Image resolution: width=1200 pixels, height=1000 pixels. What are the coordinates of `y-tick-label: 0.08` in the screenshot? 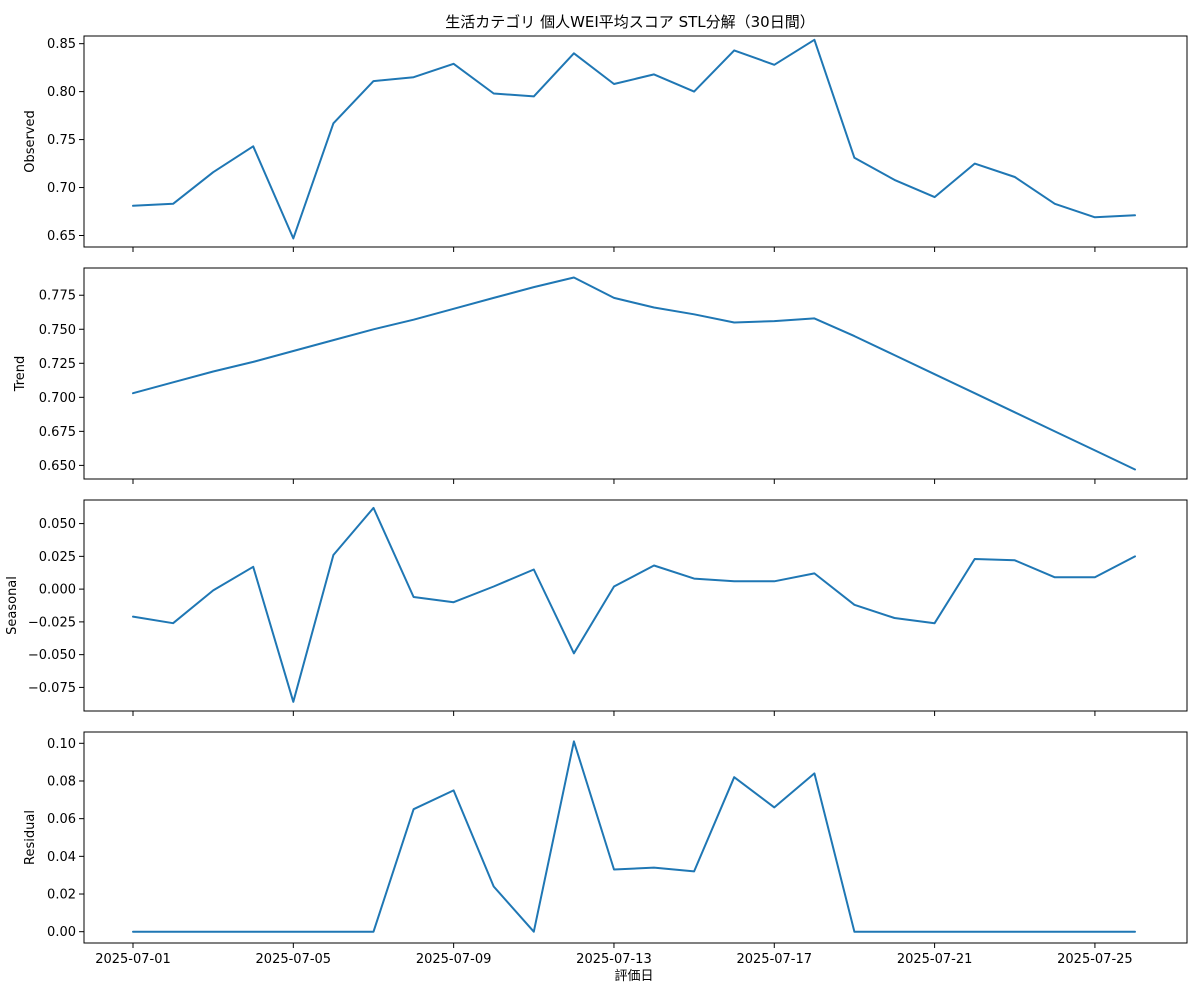 It's located at (61, 781).